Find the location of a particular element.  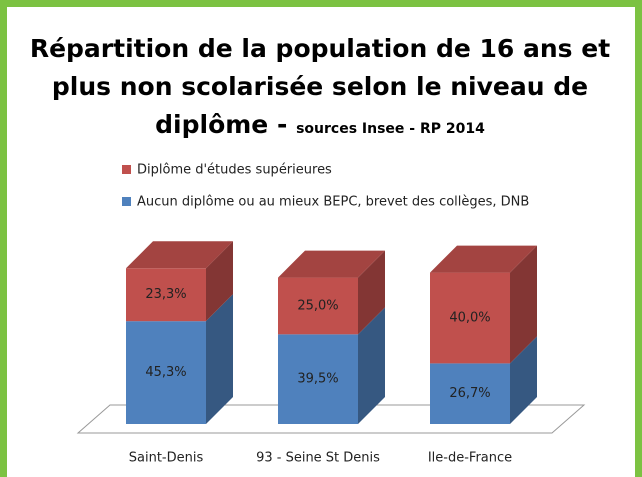

data-label: 23,3% is located at coordinates (165, 294).